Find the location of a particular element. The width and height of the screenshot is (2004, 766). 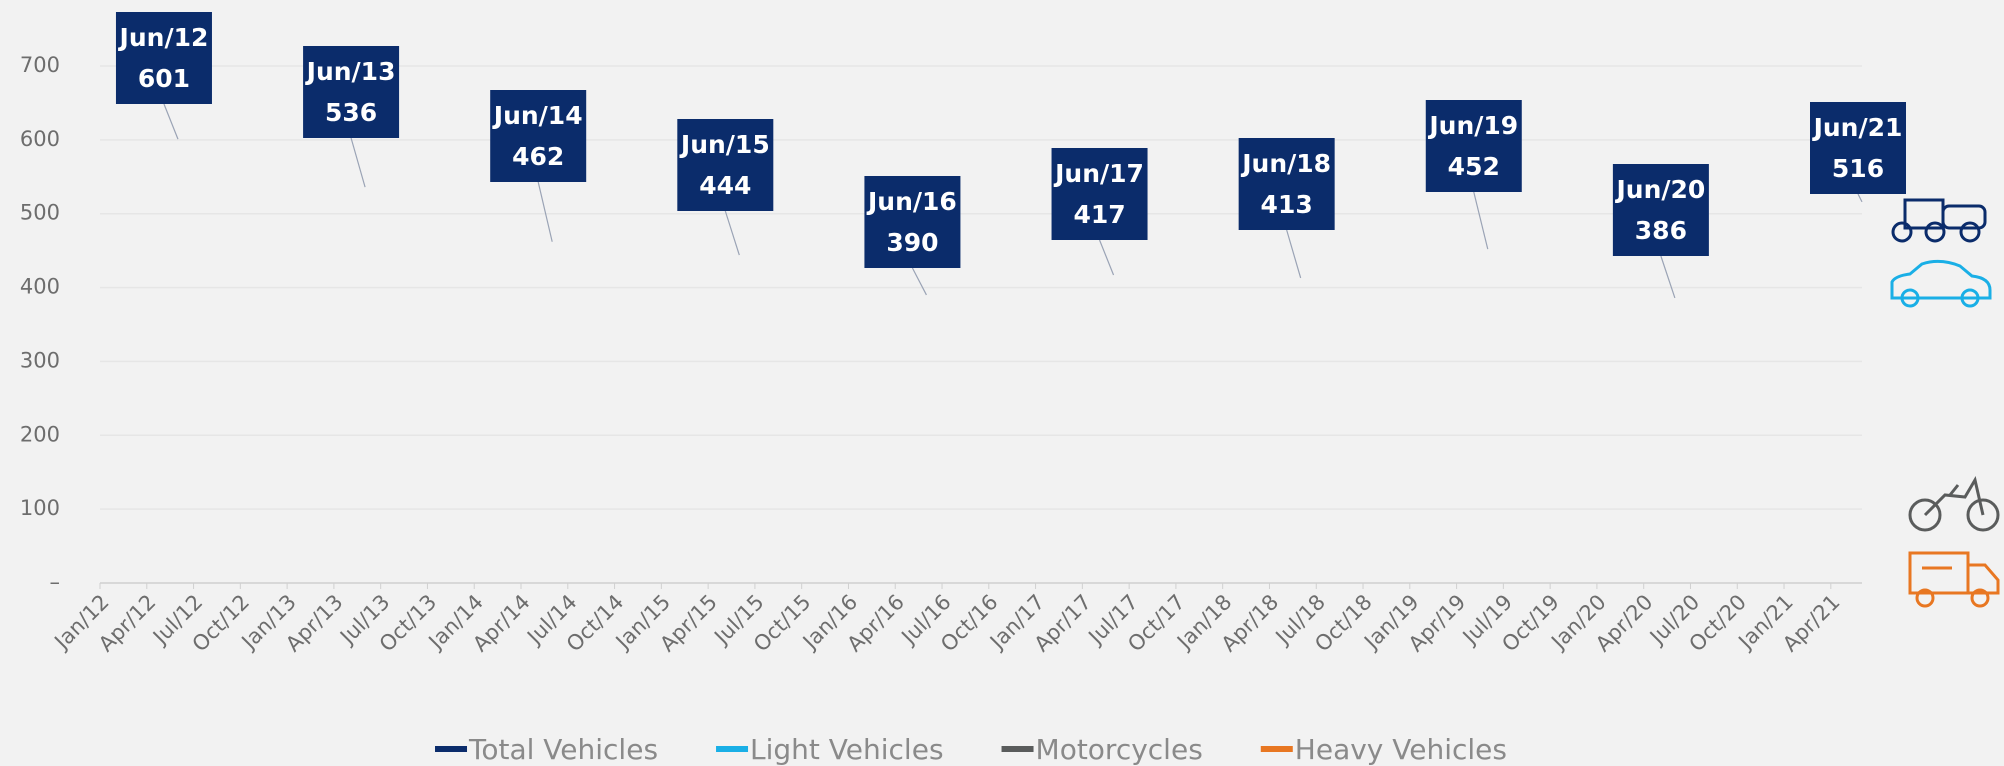

heavy-truck-icon is located at coordinates (1954, 579).